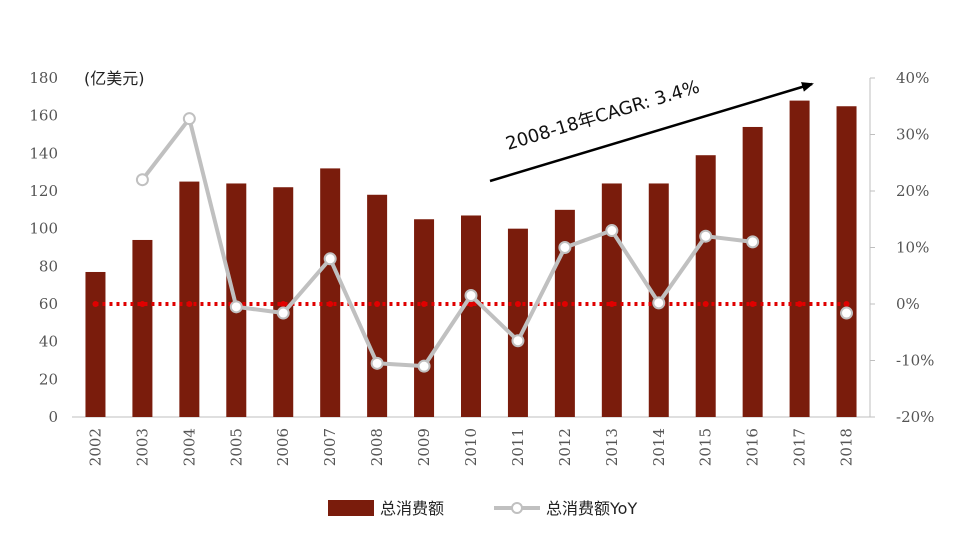  What do you see at coordinates (43, 247) in the screenshot?
I see `y-axis-ticks: 0 20 40 60 80 100 120 140 160 180` at bounding box center [43, 247].